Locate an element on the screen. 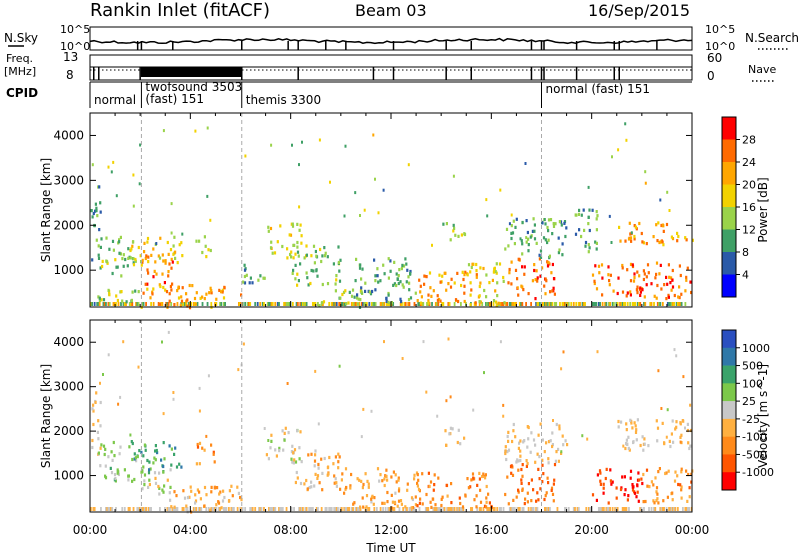  colorbar-tick-label: 8 is located at coordinates (745, 252).